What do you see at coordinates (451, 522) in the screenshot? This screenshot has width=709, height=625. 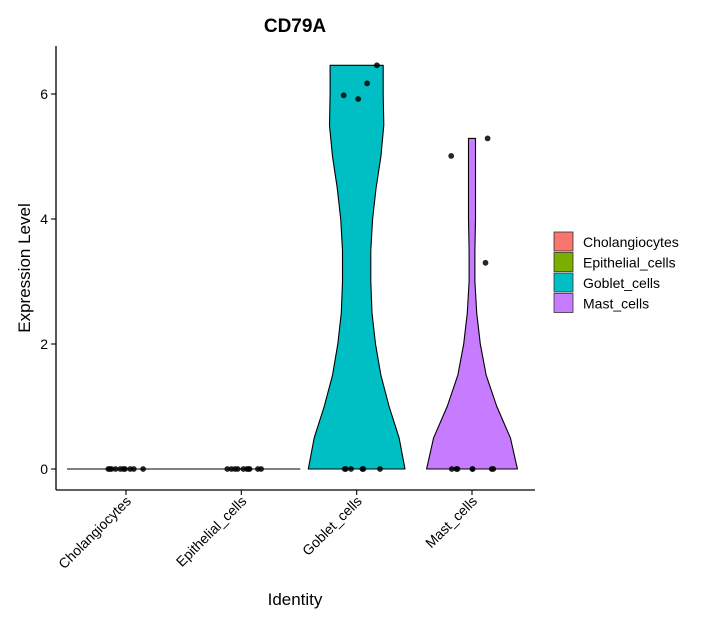 I see `x-tick-label: Mast_cells` at bounding box center [451, 522].